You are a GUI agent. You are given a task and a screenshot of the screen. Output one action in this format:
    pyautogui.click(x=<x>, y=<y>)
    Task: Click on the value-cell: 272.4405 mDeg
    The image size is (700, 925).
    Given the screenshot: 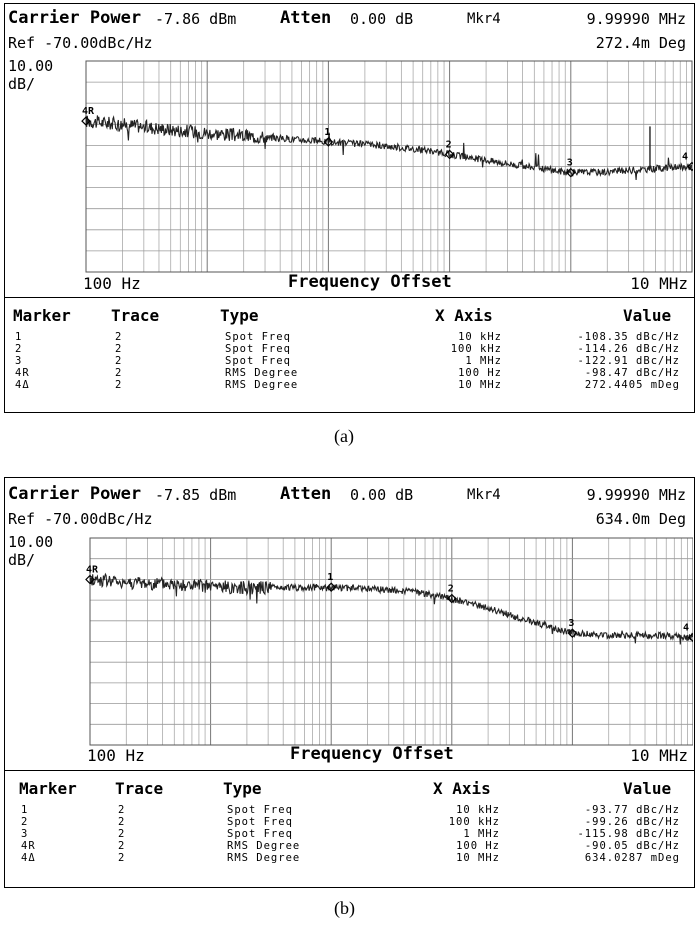 What is the action you would take?
    pyautogui.click(x=632, y=385)
    